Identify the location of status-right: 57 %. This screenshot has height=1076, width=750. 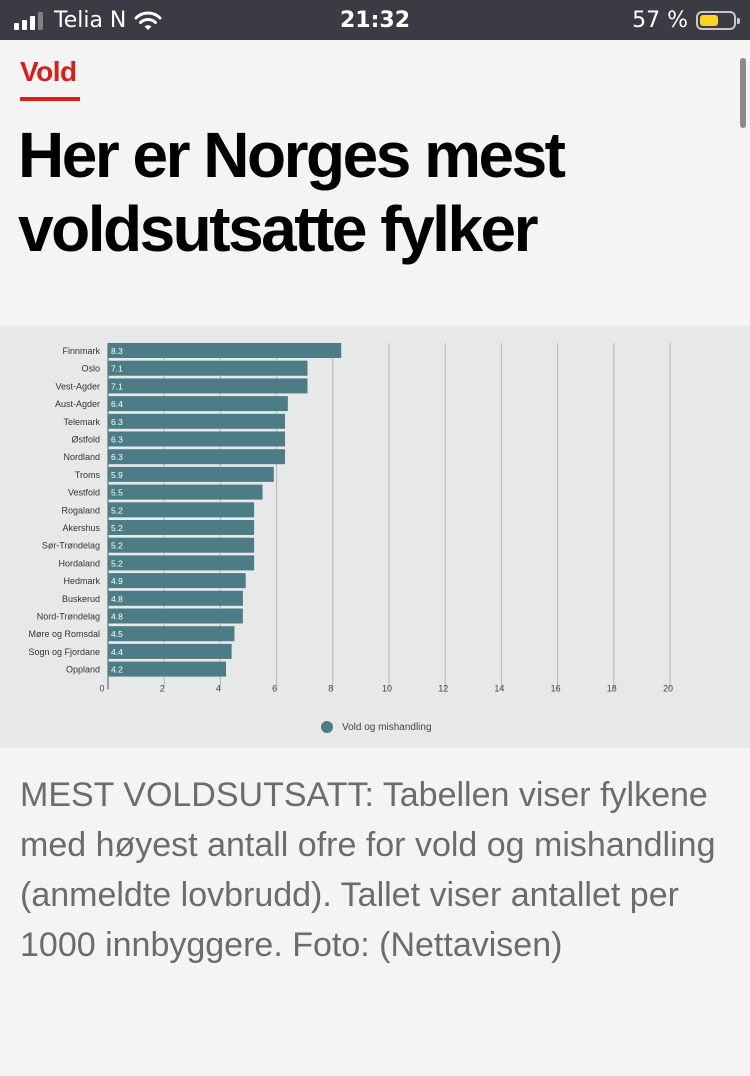
(686, 20).